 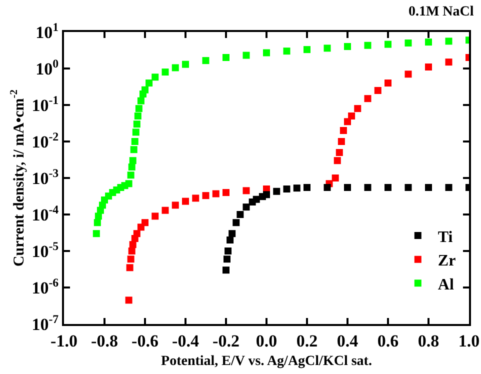 What do you see at coordinates (45, 249) in the screenshot?
I see `y-tick-label: 10$^{-5}$` at bounding box center [45, 249].